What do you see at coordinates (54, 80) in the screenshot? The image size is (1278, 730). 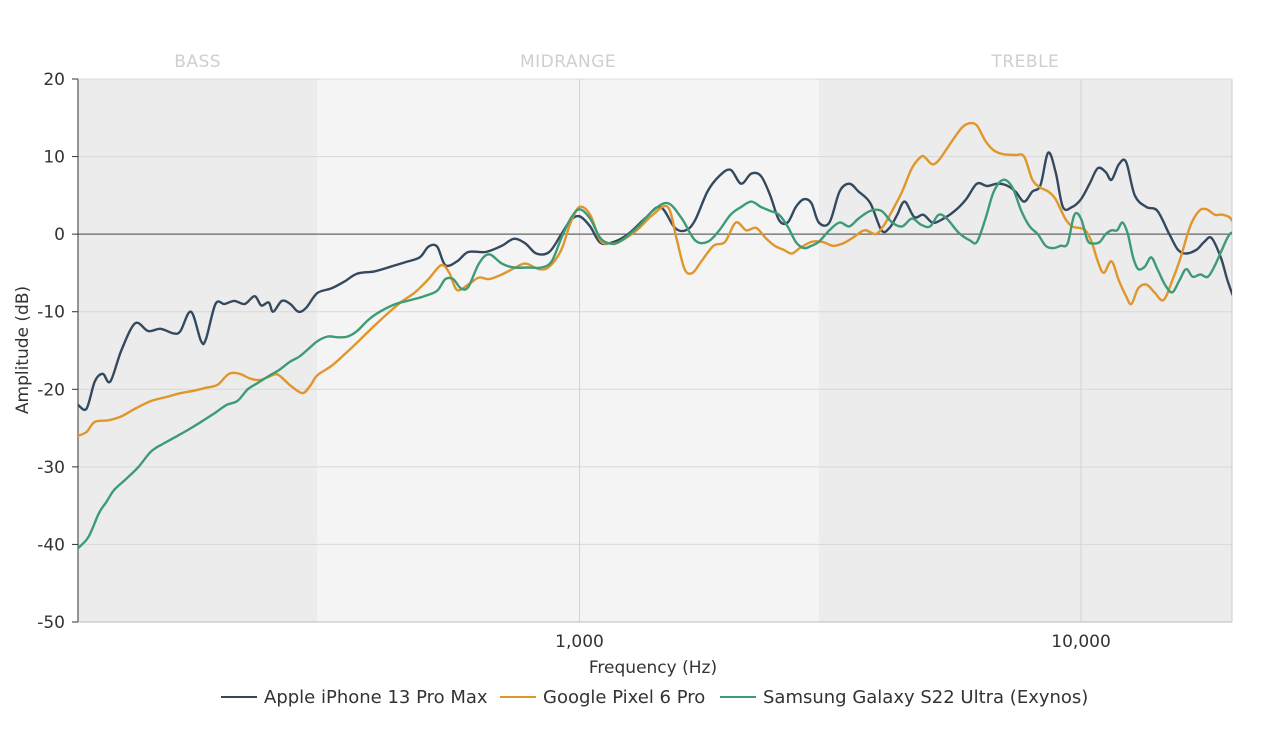 I see `y-tick-label: 20` at bounding box center [54, 80].